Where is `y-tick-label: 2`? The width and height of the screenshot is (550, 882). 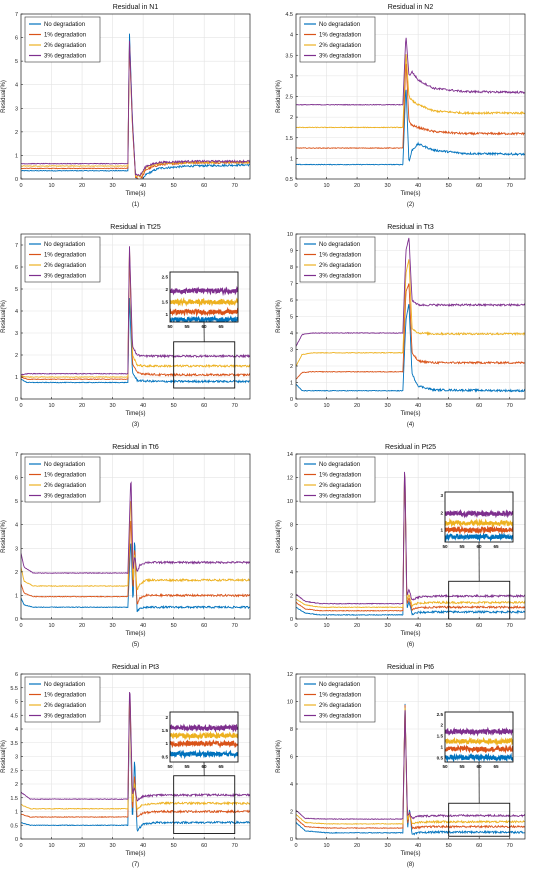 y-tick-label: 2 is located at coordinates (16, 356).